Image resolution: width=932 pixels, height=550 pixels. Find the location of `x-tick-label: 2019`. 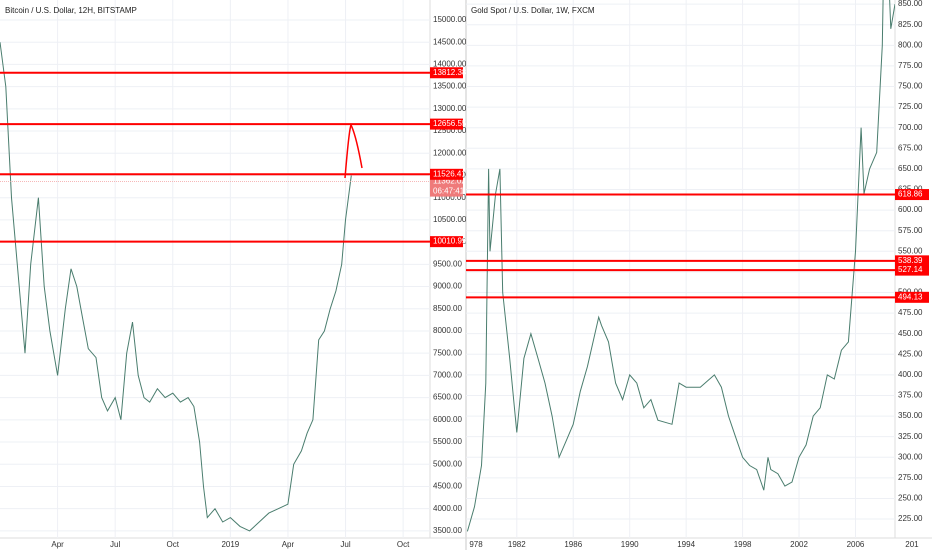

x-tick-label: 2019 is located at coordinates (230, 544).